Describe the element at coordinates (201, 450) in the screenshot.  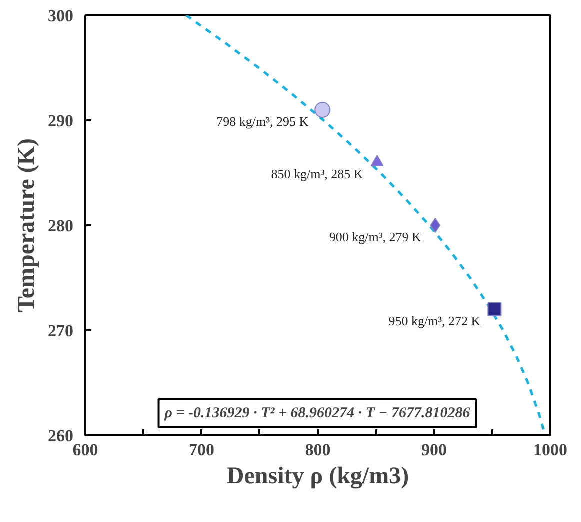
I see `x-tick-label: 700` at that location.